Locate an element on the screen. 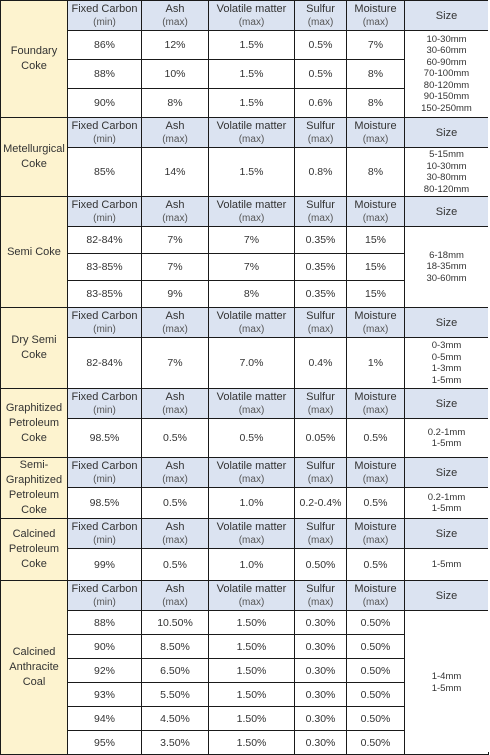  size-range: 0-5mm is located at coordinates (446, 357).